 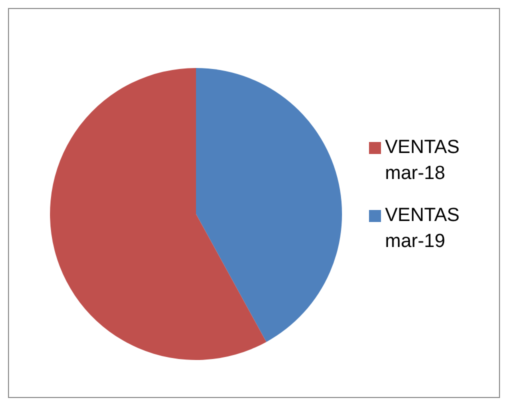 What do you see at coordinates (423, 161) in the screenshot?
I see `legend-label: VENTAS mar-18` at bounding box center [423, 161].